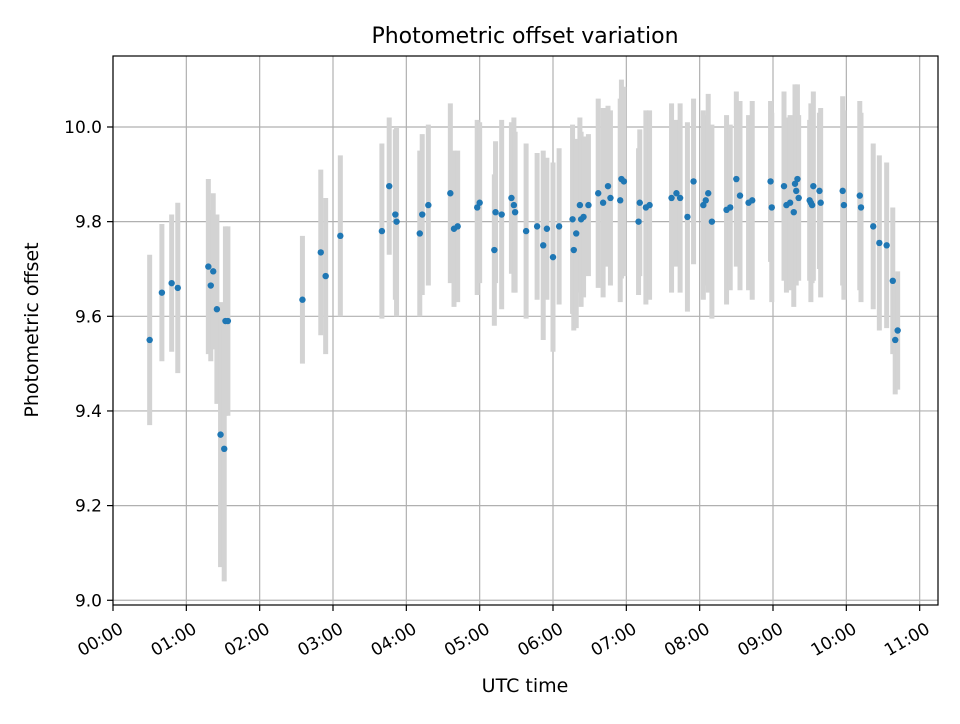 The image size is (960, 724). Describe the element at coordinates (88, 317) in the screenshot. I see `y-tick-label: 9.6` at that location.